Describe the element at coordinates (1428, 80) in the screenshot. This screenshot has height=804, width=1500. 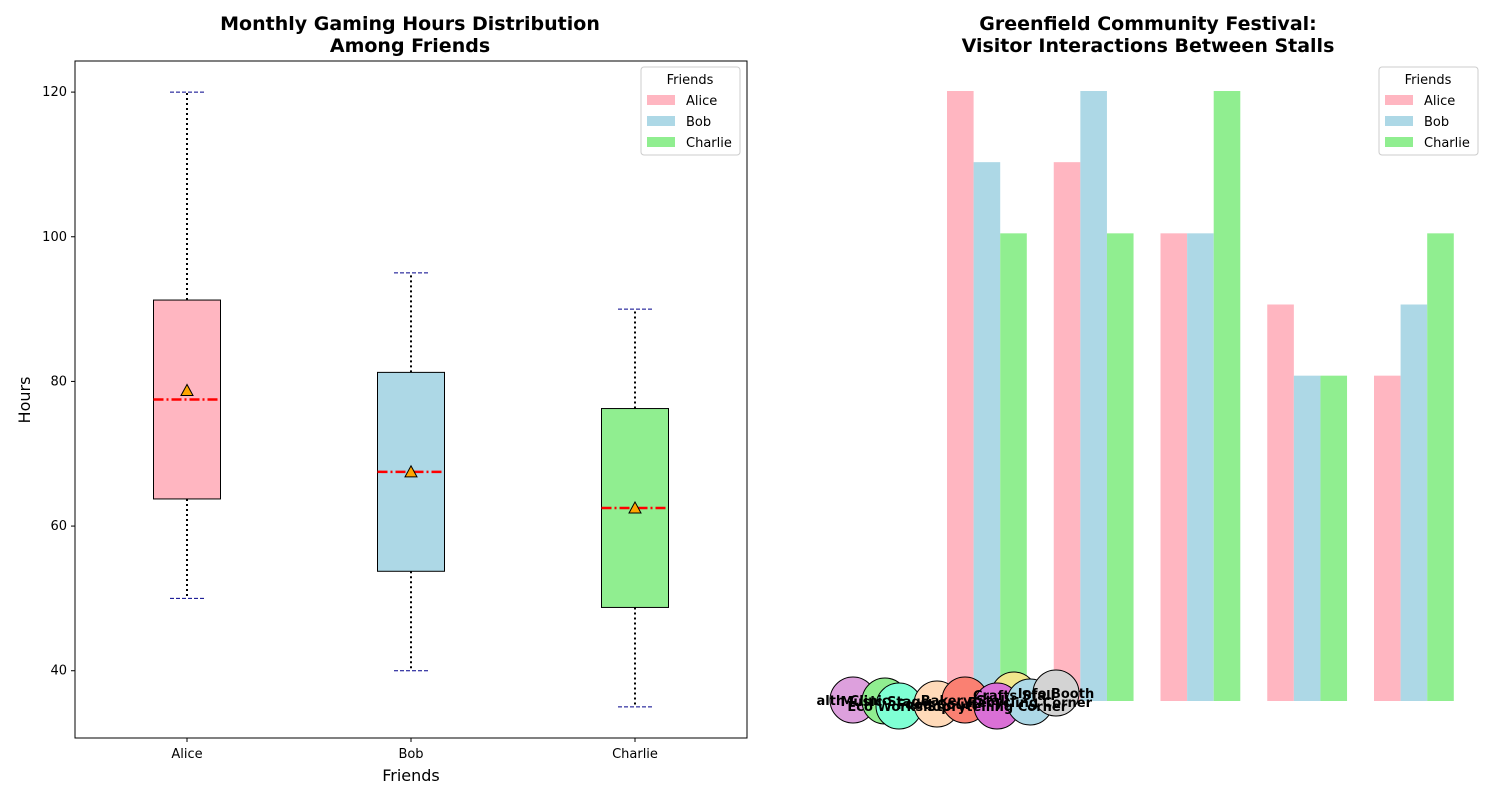
I see `festival-legend-title: Friends` at that location.